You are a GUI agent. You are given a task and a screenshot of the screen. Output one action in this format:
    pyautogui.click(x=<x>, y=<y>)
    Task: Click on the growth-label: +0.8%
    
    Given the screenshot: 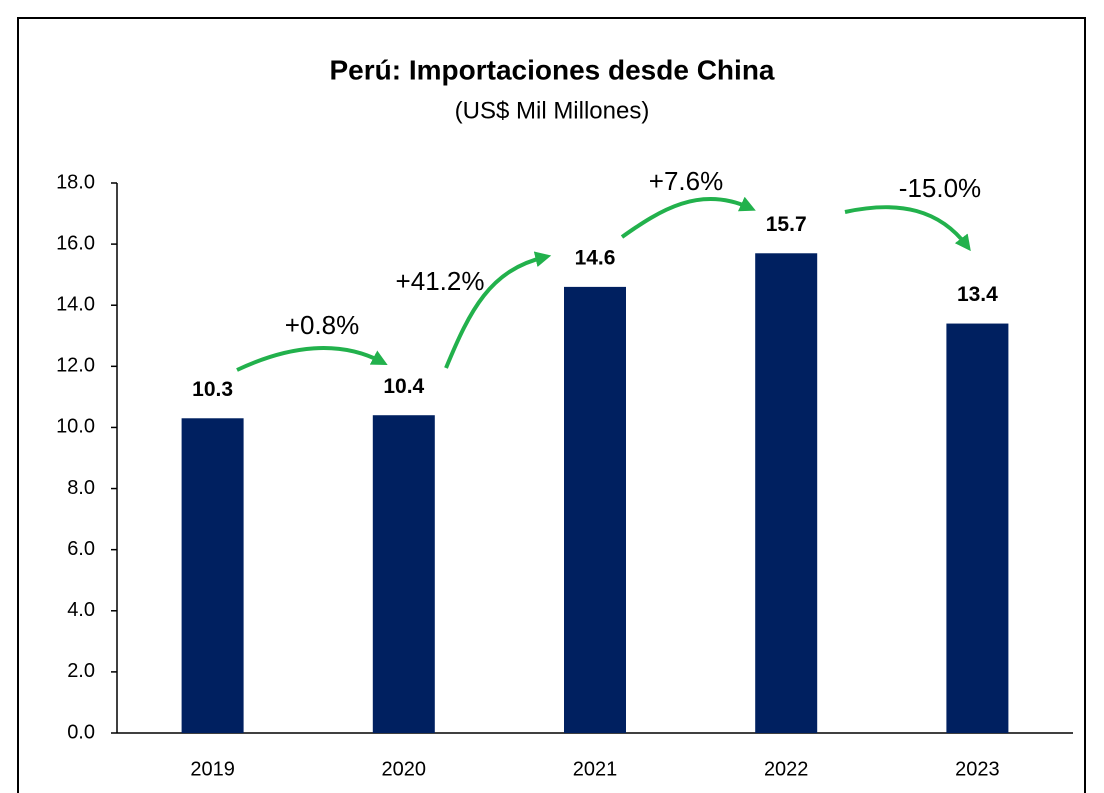 What is the action you would take?
    pyautogui.click(x=322, y=325)
    